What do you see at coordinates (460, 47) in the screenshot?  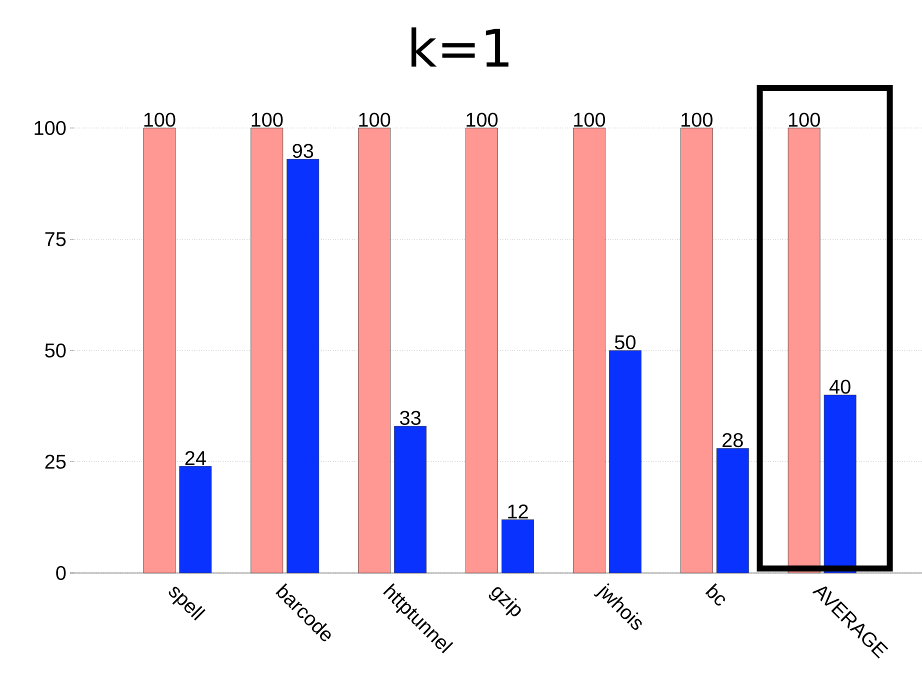 I see `chart-title: k=1` at bounding box center [460, 47].